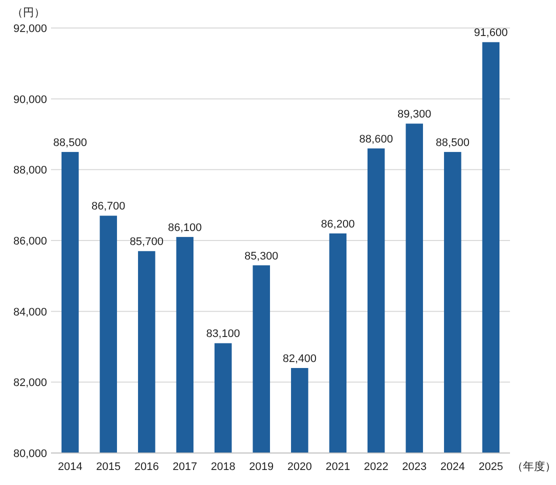 This screenshot has height=485, width=556. Describe the element at coordinates (30, 100) in the screenshot. I see `y-tick-label: 90,000` at that location.